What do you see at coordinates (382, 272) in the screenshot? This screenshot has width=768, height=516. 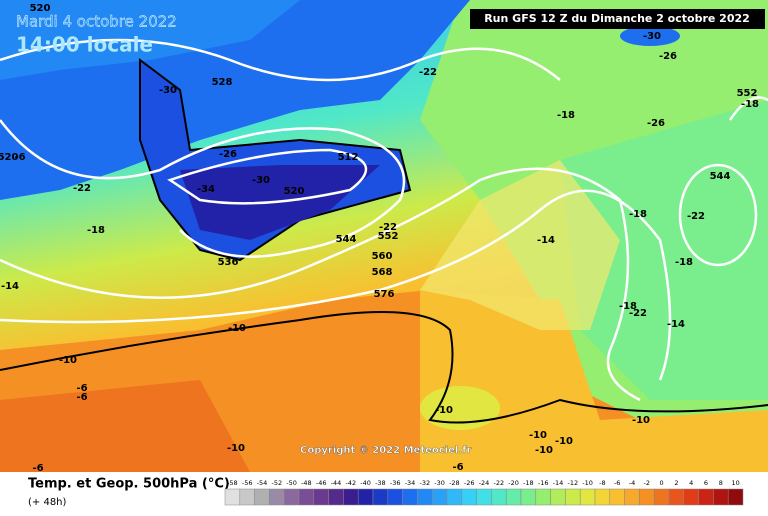 I see `geopotential-label: 568` at bounding box center [382, 272].